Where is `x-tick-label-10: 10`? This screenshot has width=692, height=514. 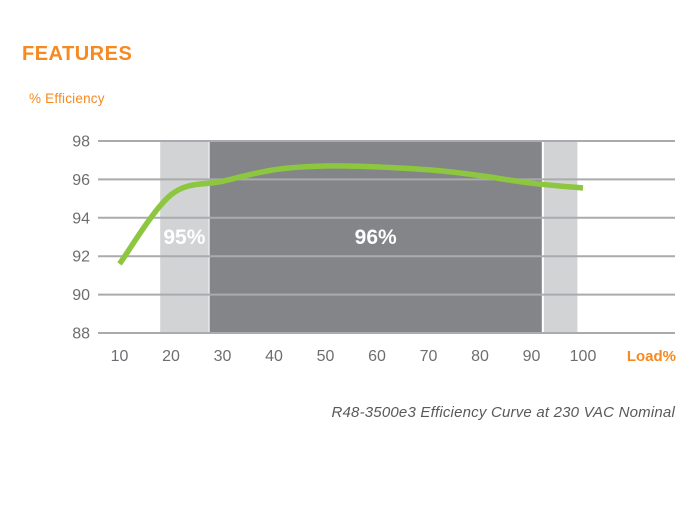 x-tick-label-10: 10 is located at coordinates (120, 356).